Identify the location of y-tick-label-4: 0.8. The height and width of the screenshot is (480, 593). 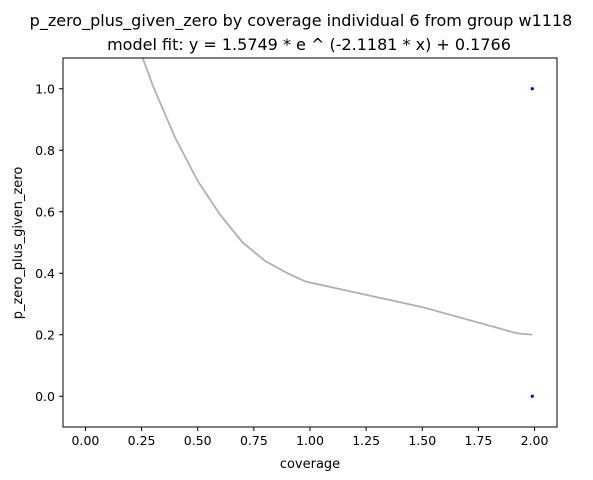
(45, 150).